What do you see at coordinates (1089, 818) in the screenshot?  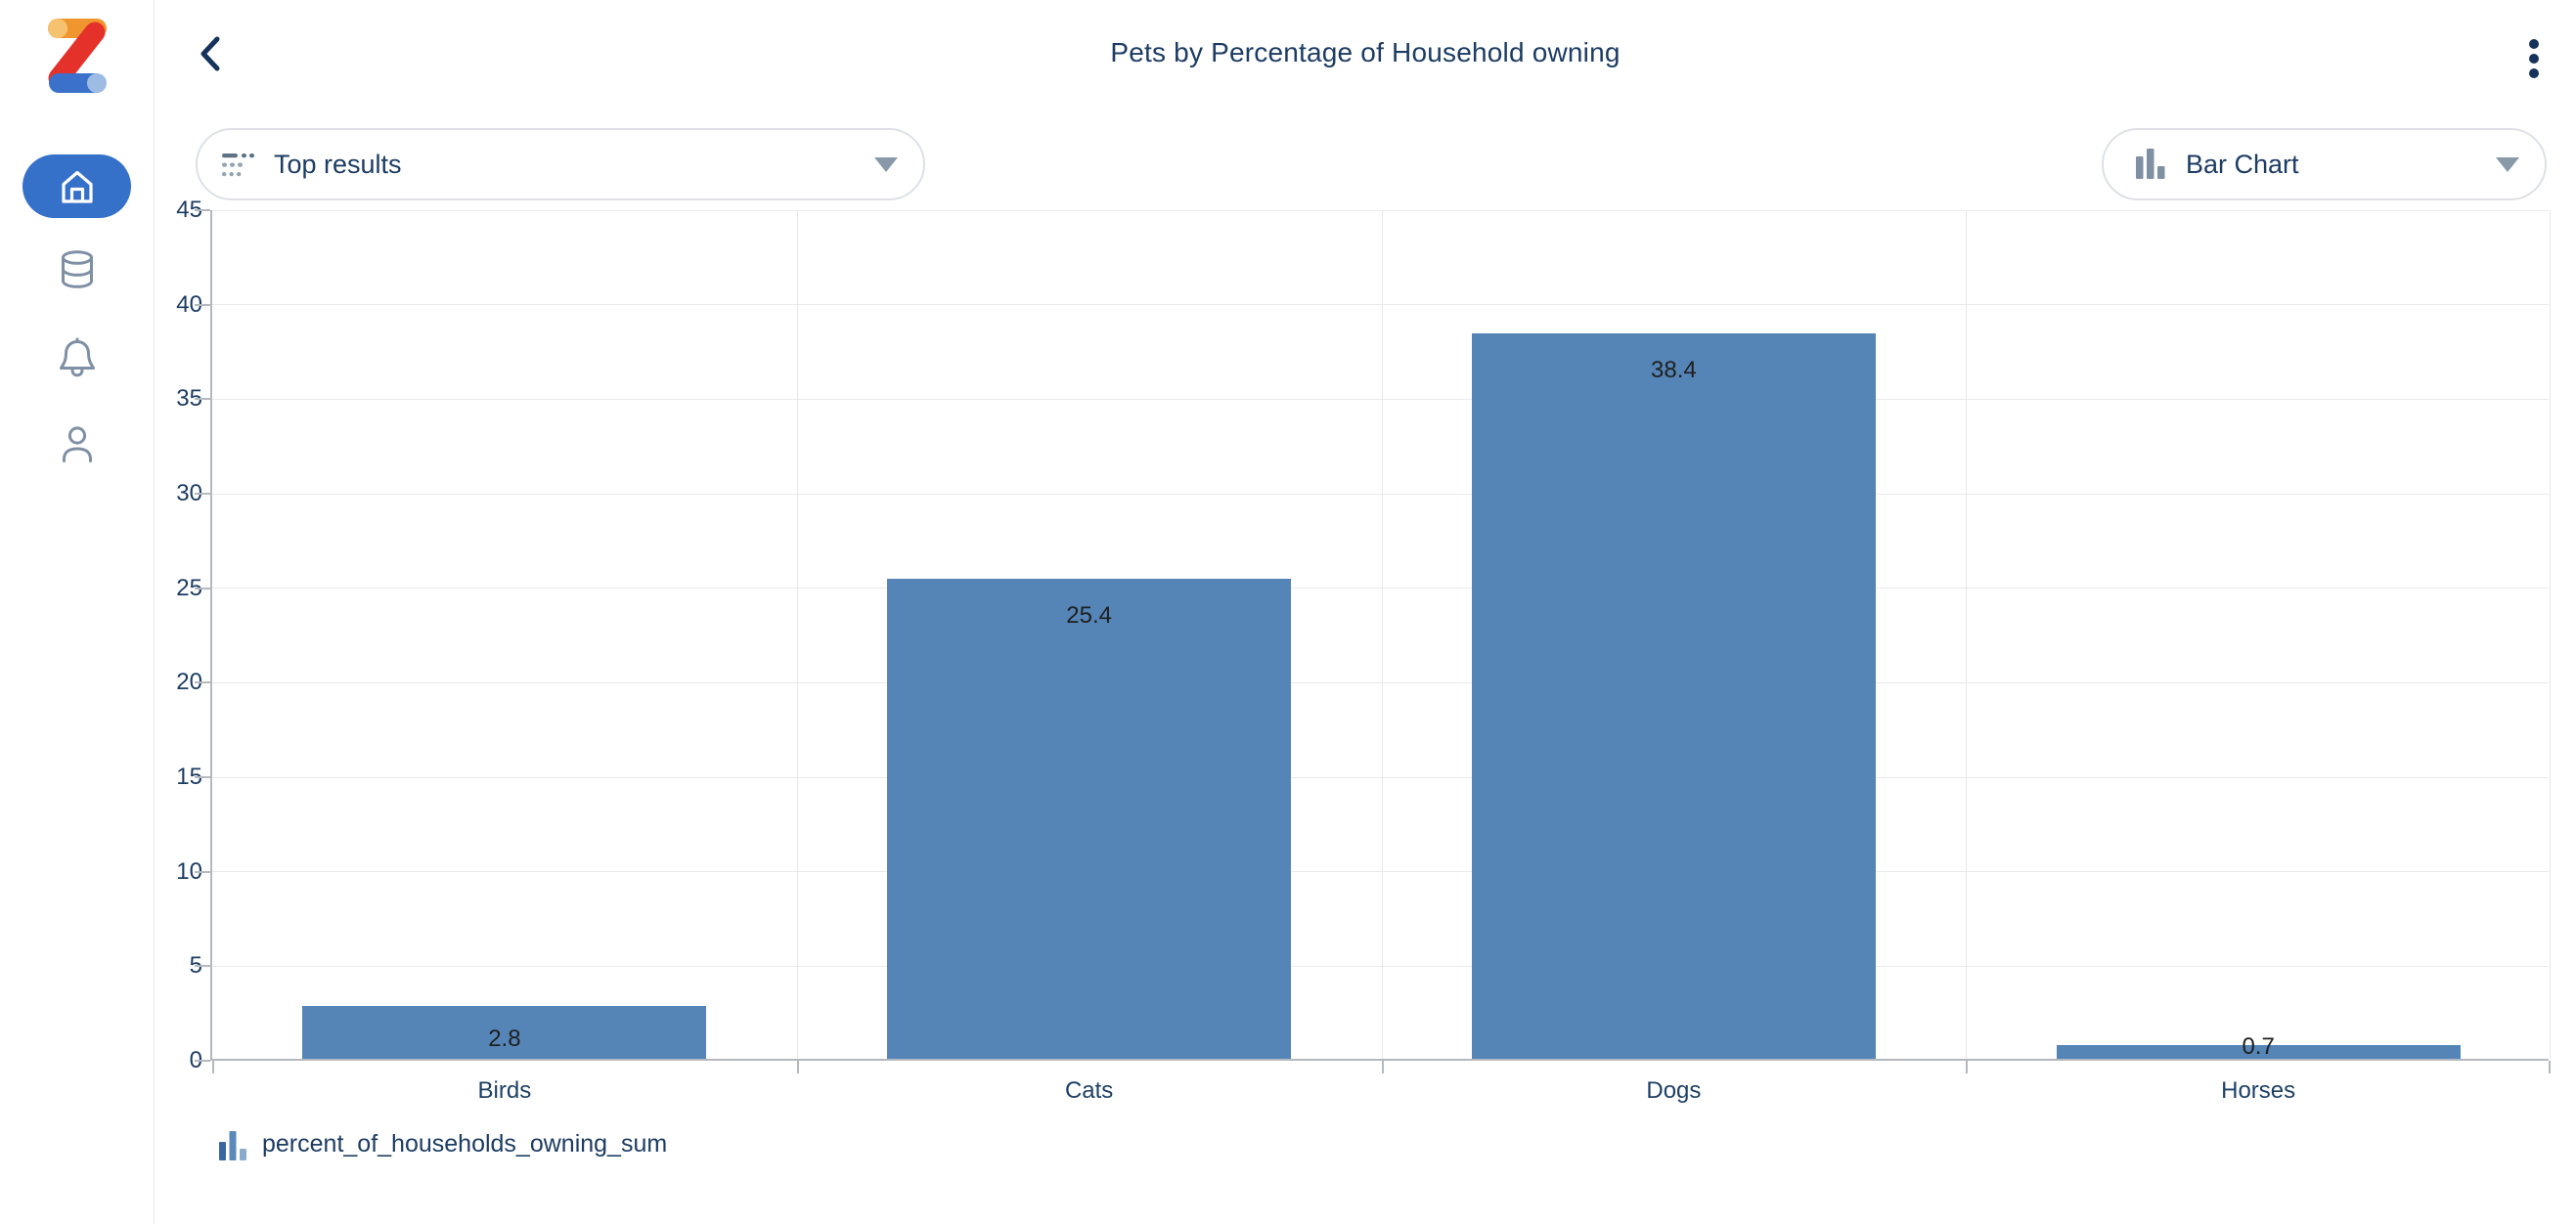 I see `bar-cats` at bounding box center [1089, 818].